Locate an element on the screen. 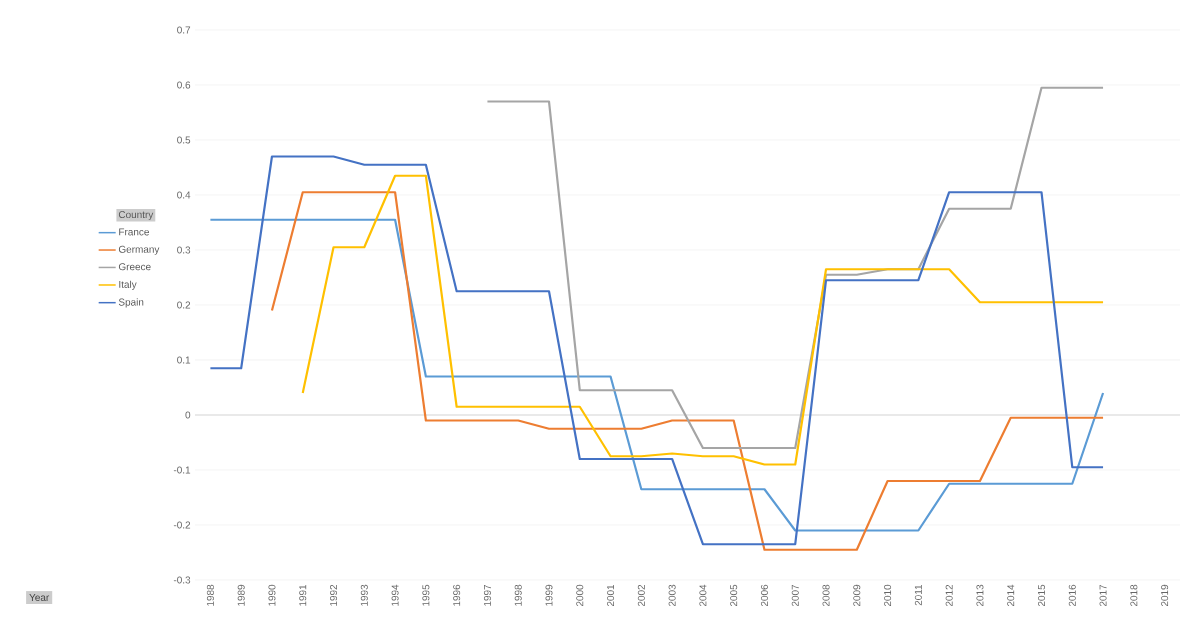 The image size is (1195, 635). y-tick-label: 0.7 is located at coordinates (184, 30).